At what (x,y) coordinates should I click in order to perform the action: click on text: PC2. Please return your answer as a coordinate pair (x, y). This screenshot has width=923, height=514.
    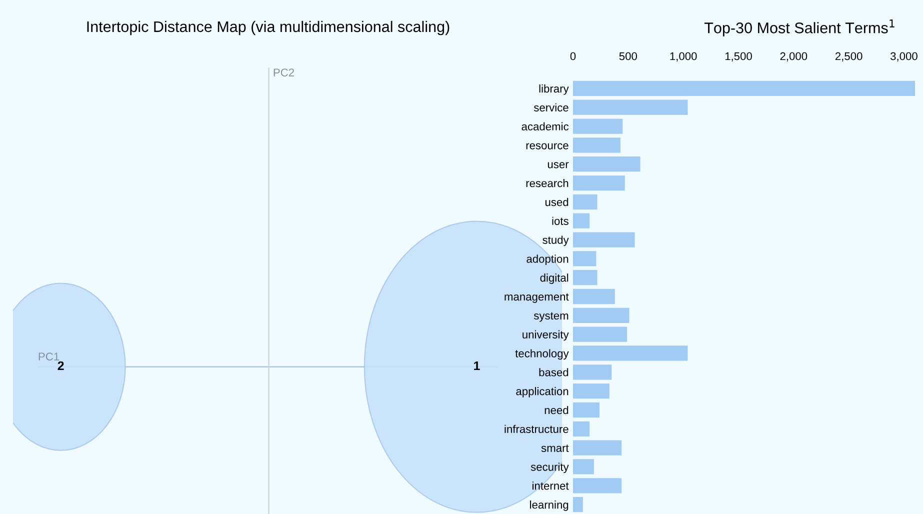
    Looking at the image, I should click on (284, 72).